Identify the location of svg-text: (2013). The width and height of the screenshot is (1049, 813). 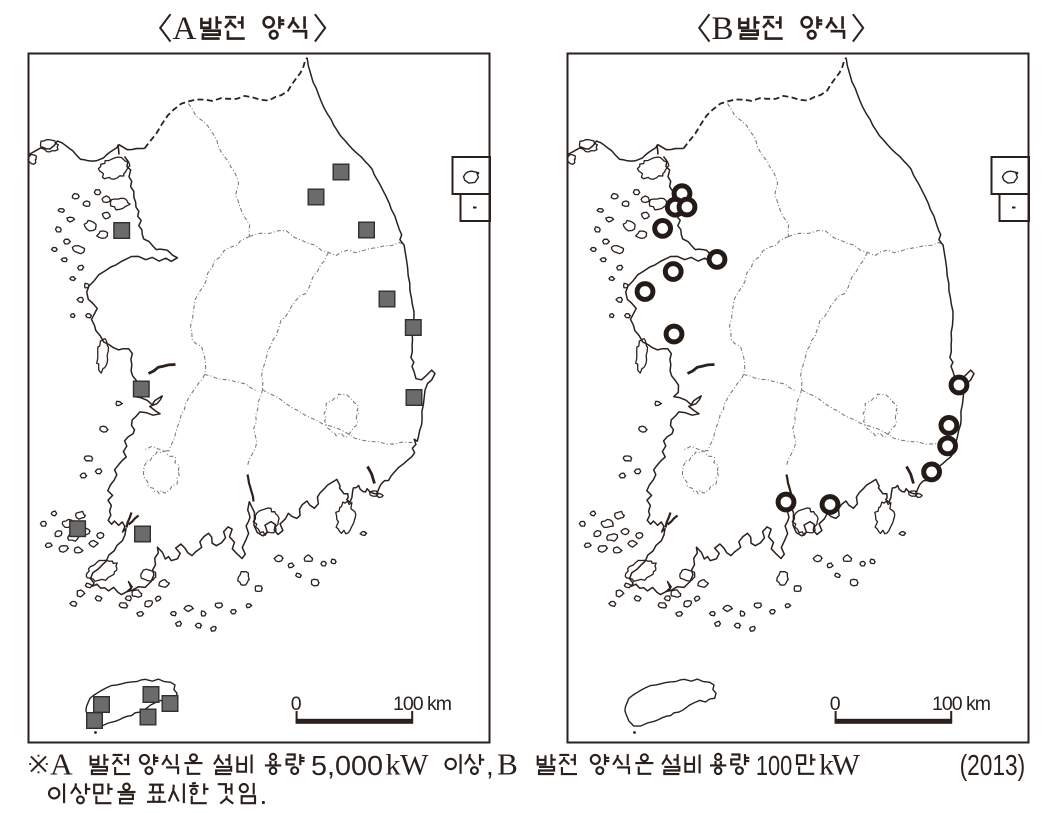
(993, 766).